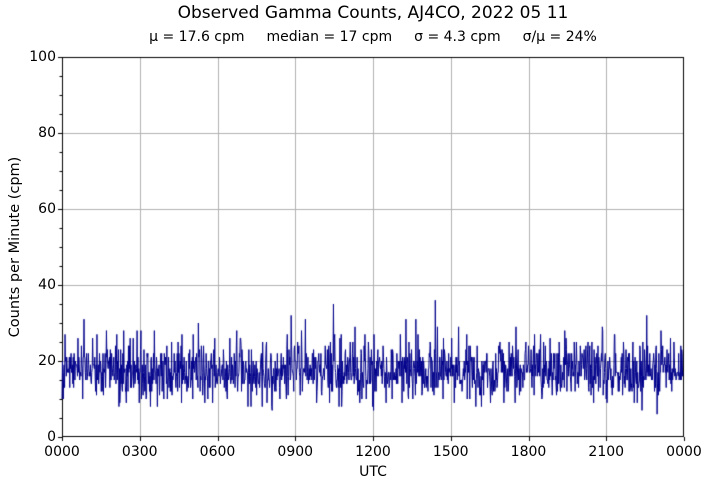  I want to click on x-tick-label: 1200, so click(373, 452).